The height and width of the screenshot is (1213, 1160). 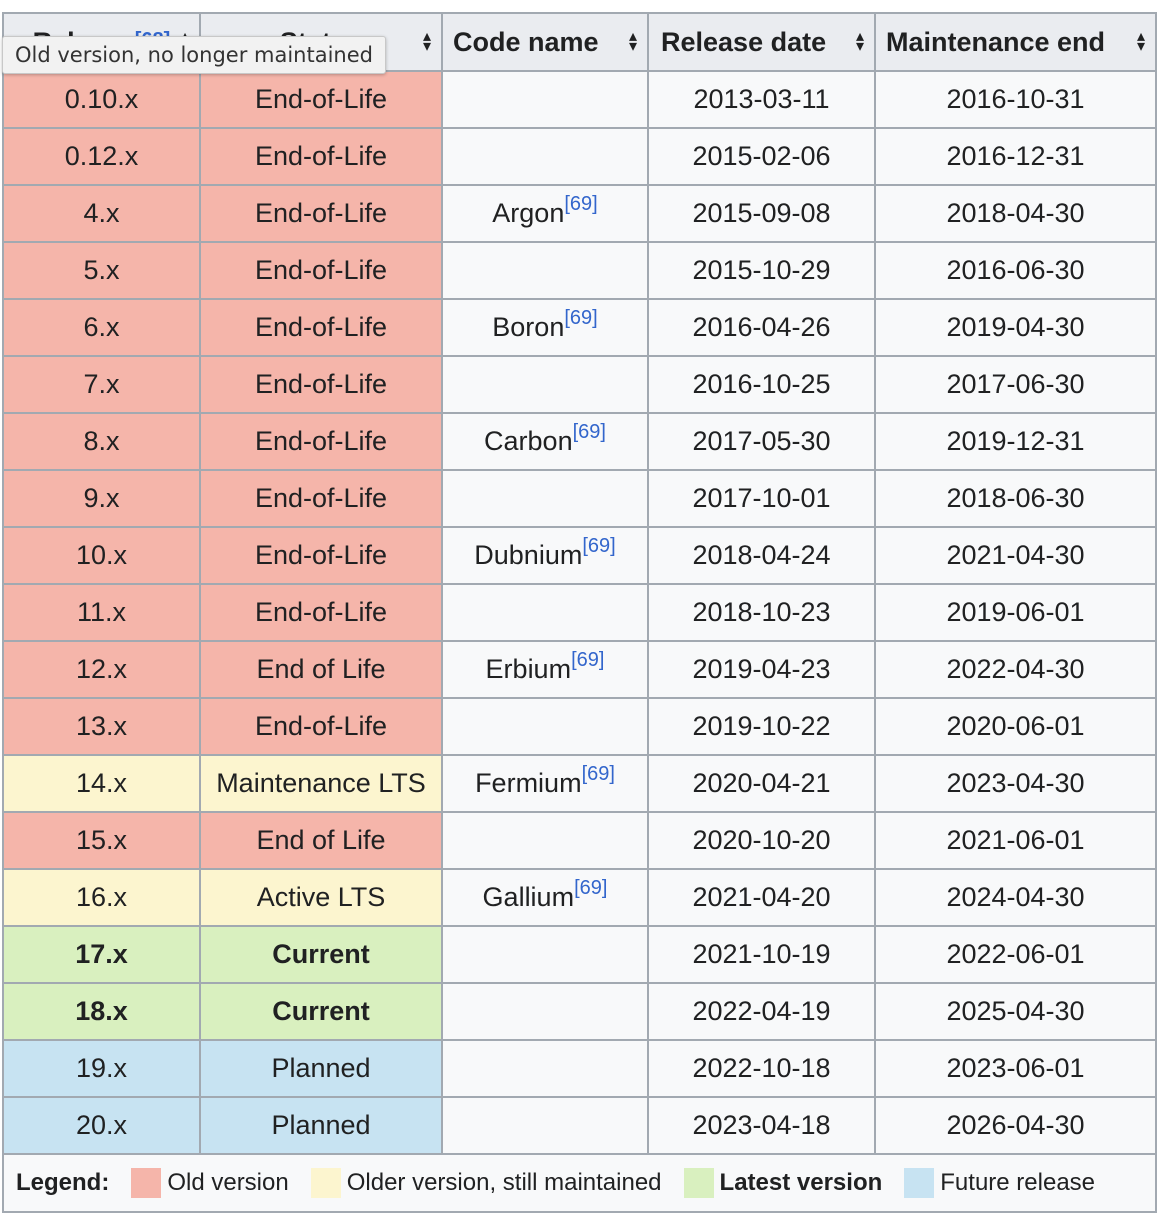 What do you see at coordinates (528, 897) in the screenshot?
I see `code-name-text: Gallium` at bounding box center [528, 897].